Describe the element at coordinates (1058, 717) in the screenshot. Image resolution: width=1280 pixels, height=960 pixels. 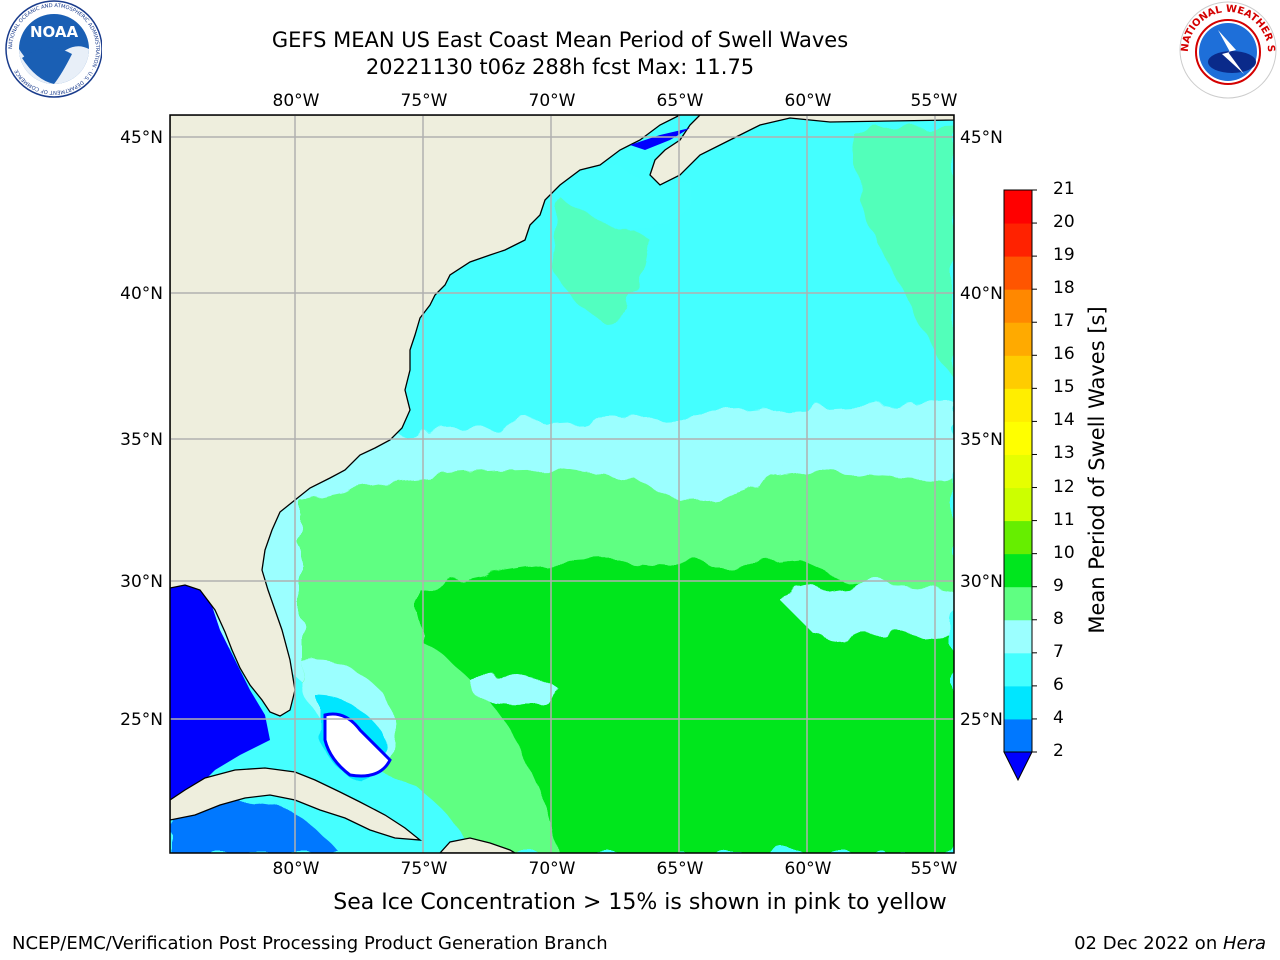
I see `colorbar-tick-label: 4` at that location.